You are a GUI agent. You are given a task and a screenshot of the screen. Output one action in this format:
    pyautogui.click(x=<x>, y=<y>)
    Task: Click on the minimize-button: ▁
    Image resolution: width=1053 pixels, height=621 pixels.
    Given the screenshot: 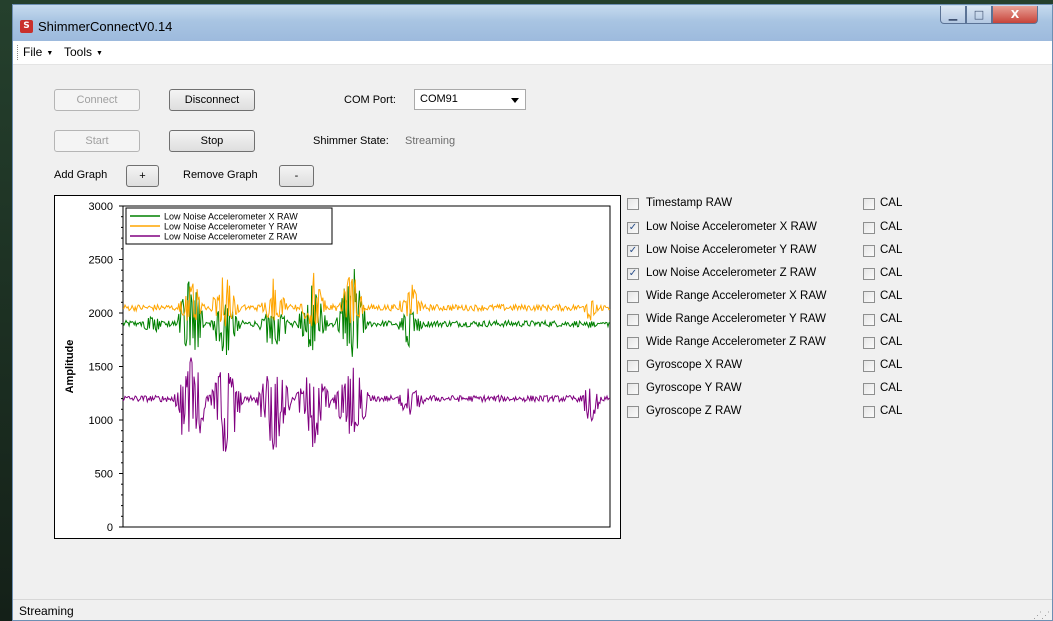 What is the action you would take?
    pyautogui.click(x=953, y=15)
    